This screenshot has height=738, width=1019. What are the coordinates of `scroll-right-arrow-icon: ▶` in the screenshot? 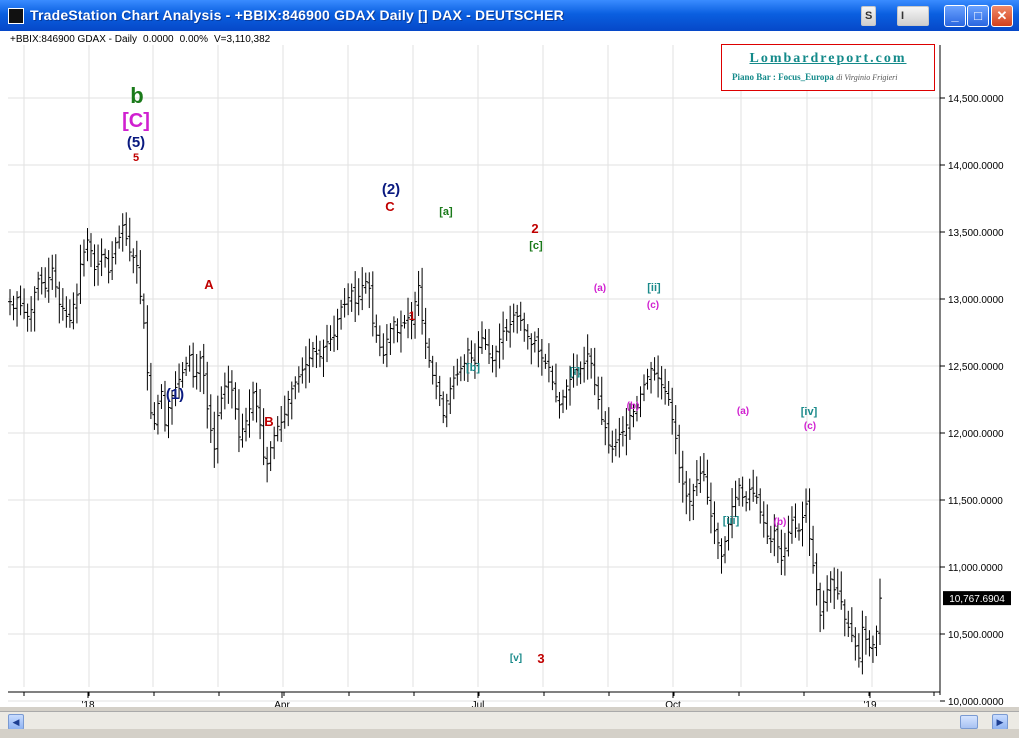 It's located at (1000, 722).